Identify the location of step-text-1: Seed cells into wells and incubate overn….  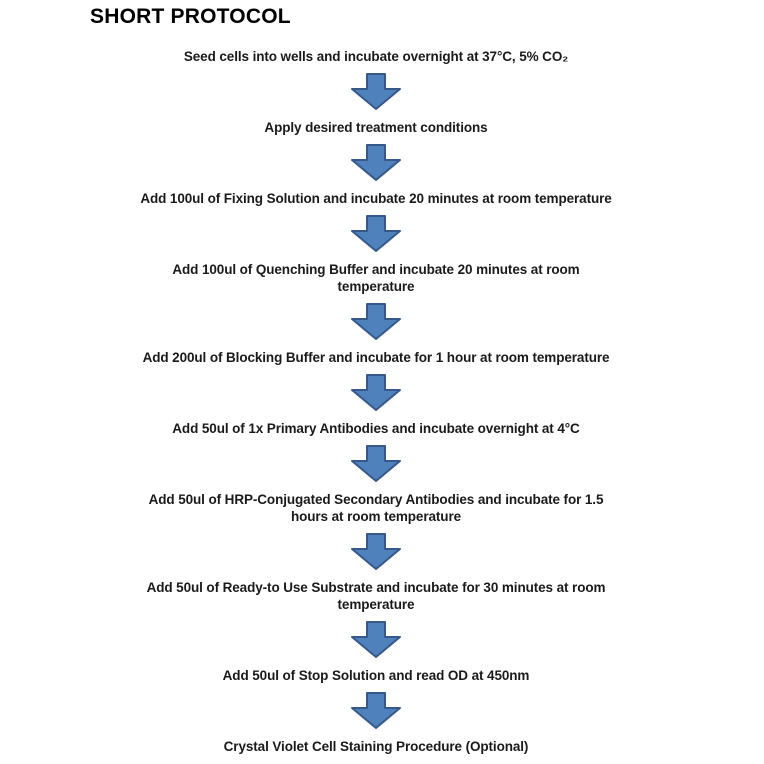
(376, 56).